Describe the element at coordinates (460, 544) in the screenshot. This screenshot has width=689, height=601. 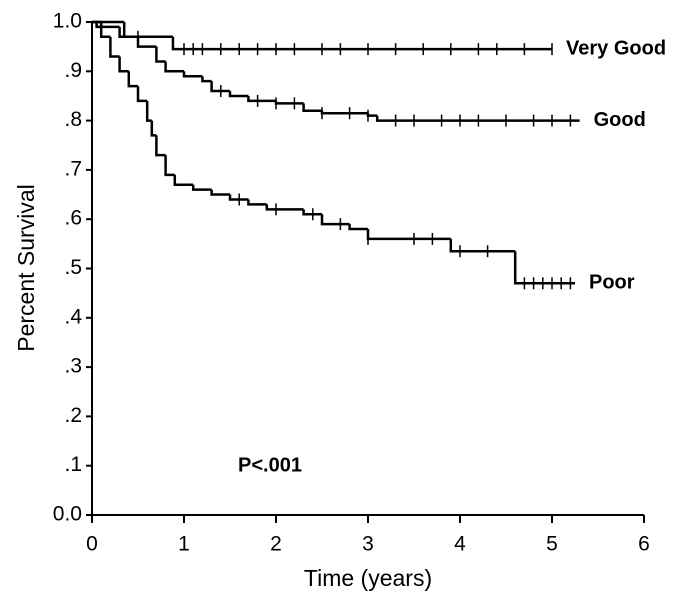
I see `x-tick-label: 4` at that location.